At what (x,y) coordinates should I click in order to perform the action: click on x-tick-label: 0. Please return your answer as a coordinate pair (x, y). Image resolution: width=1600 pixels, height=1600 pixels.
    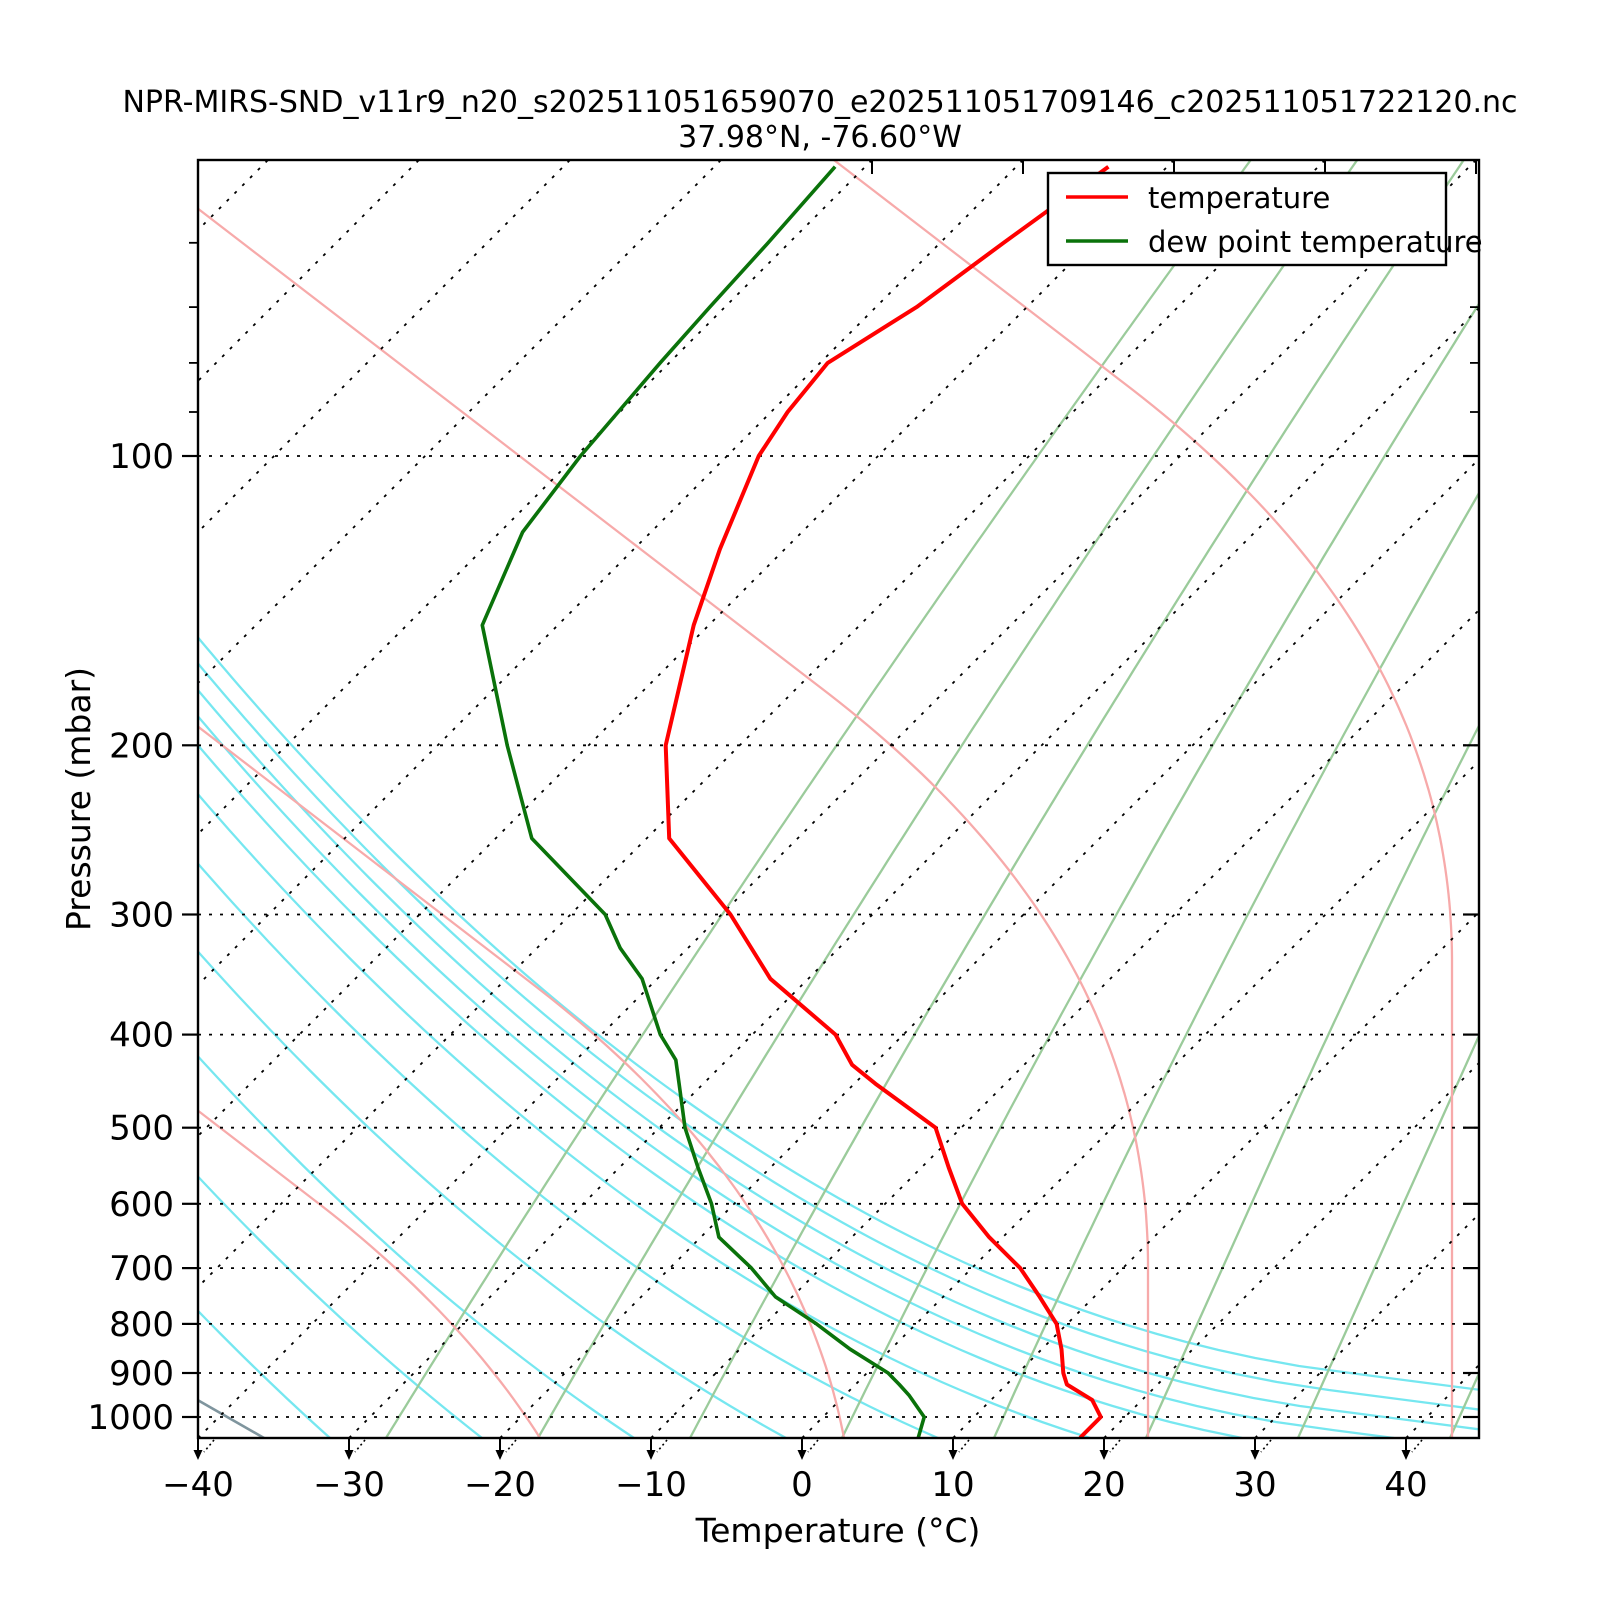
    Looking at the image, I should click on (802, 1485).